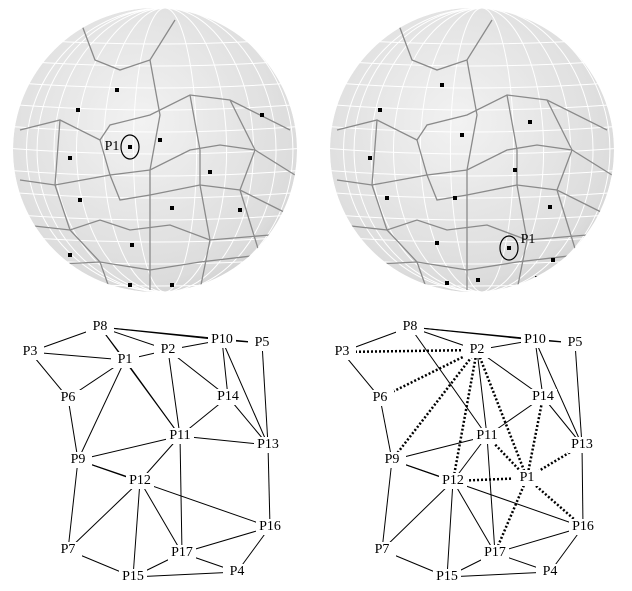 Image resolution: width=632 pixels, height=591 pixels. Describe the element at coordinates (527, 477) in the screenshot. I see `node-label: P1` at that location.